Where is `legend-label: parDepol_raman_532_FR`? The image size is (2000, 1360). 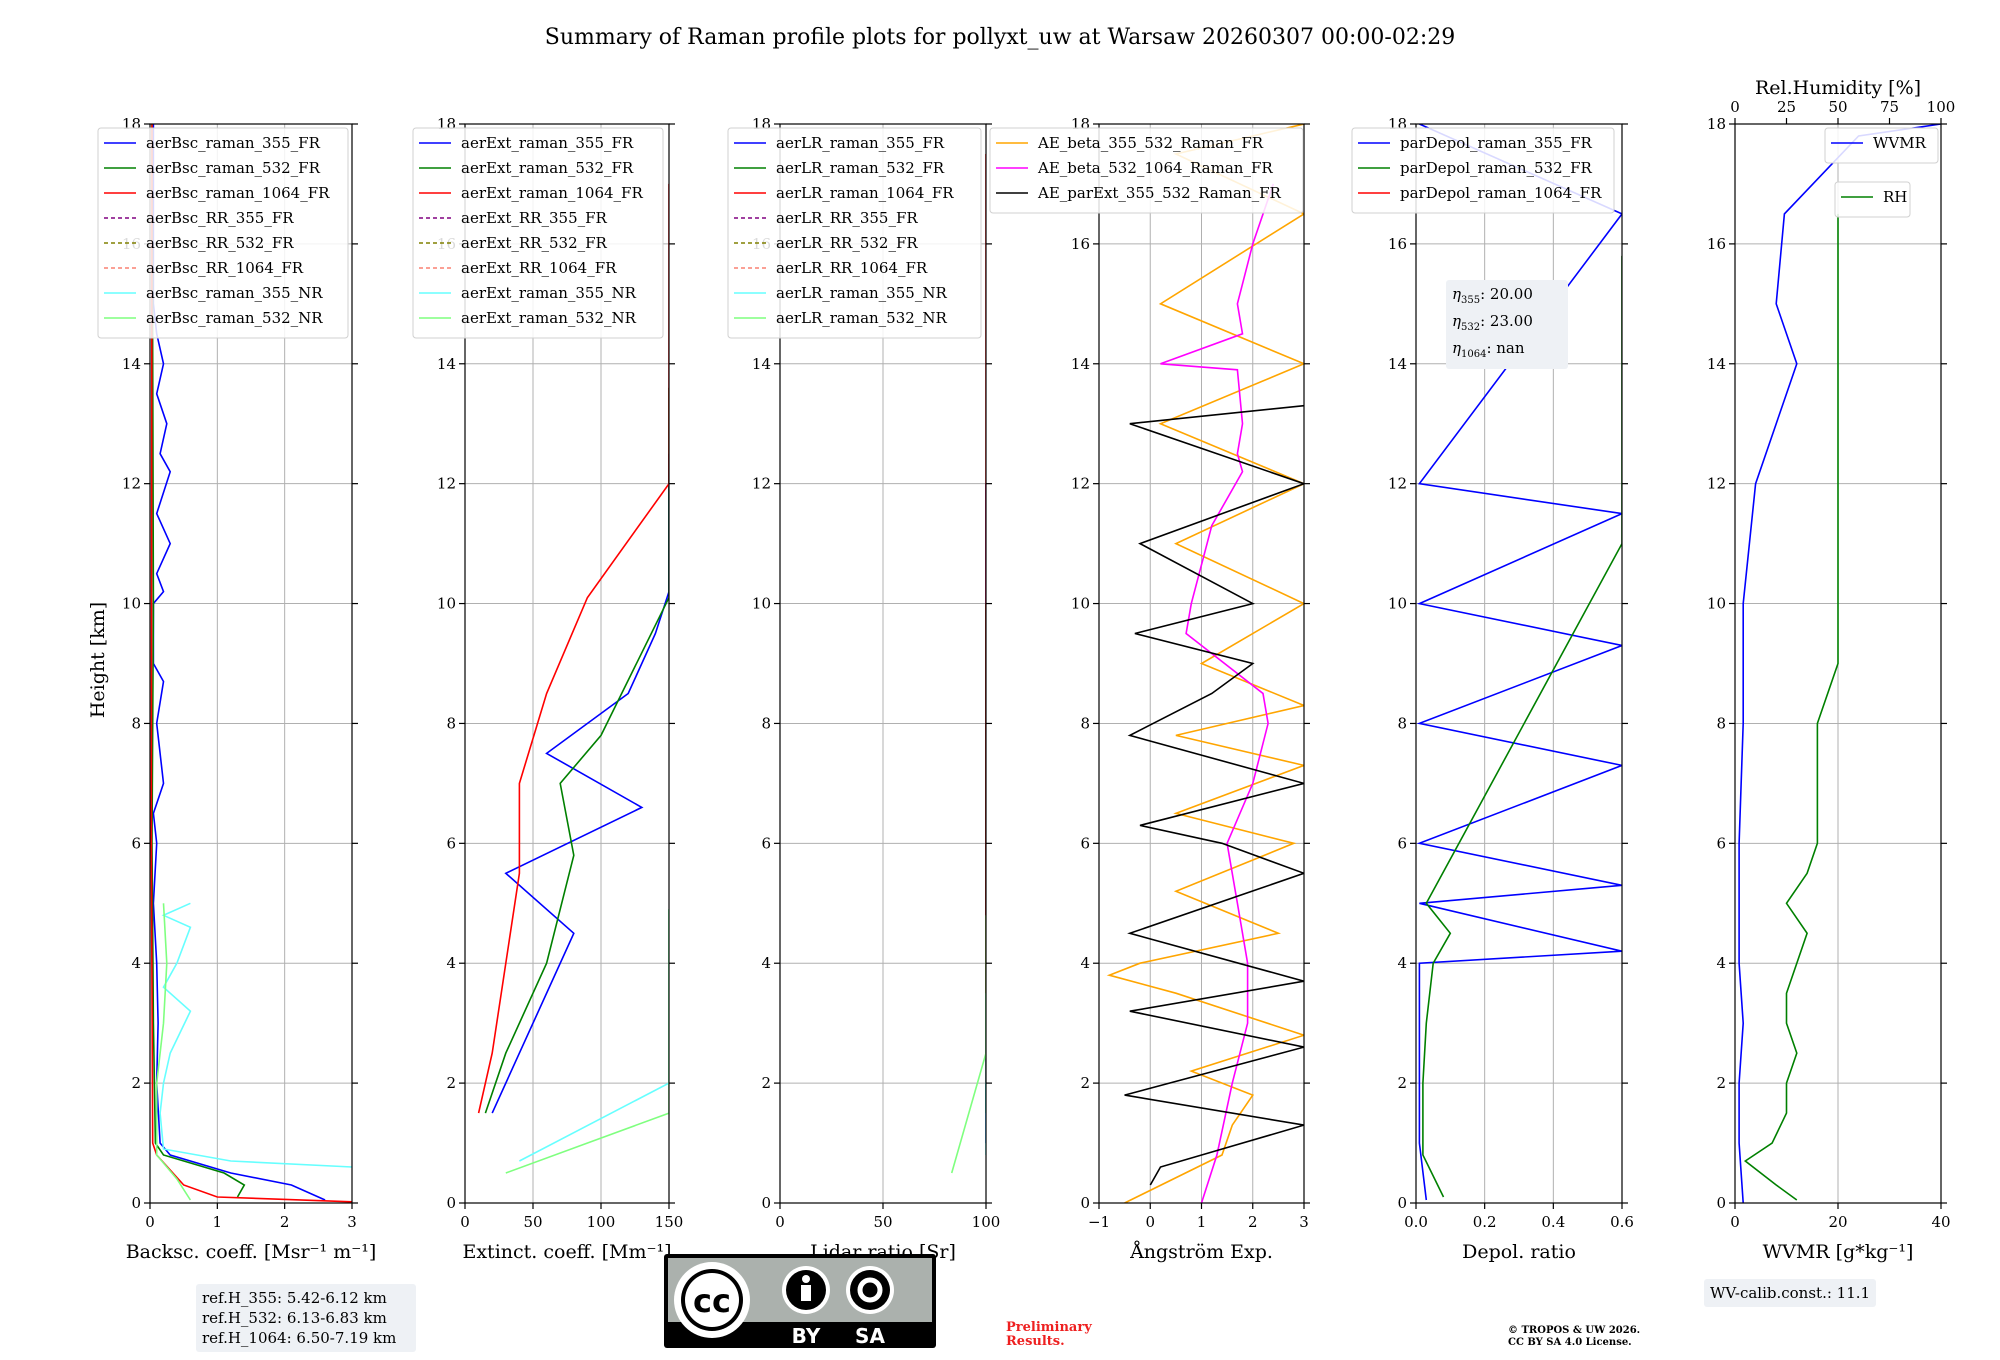 legend-label: parDepol_raman_532_FR is located at coordinates (1496, 168).